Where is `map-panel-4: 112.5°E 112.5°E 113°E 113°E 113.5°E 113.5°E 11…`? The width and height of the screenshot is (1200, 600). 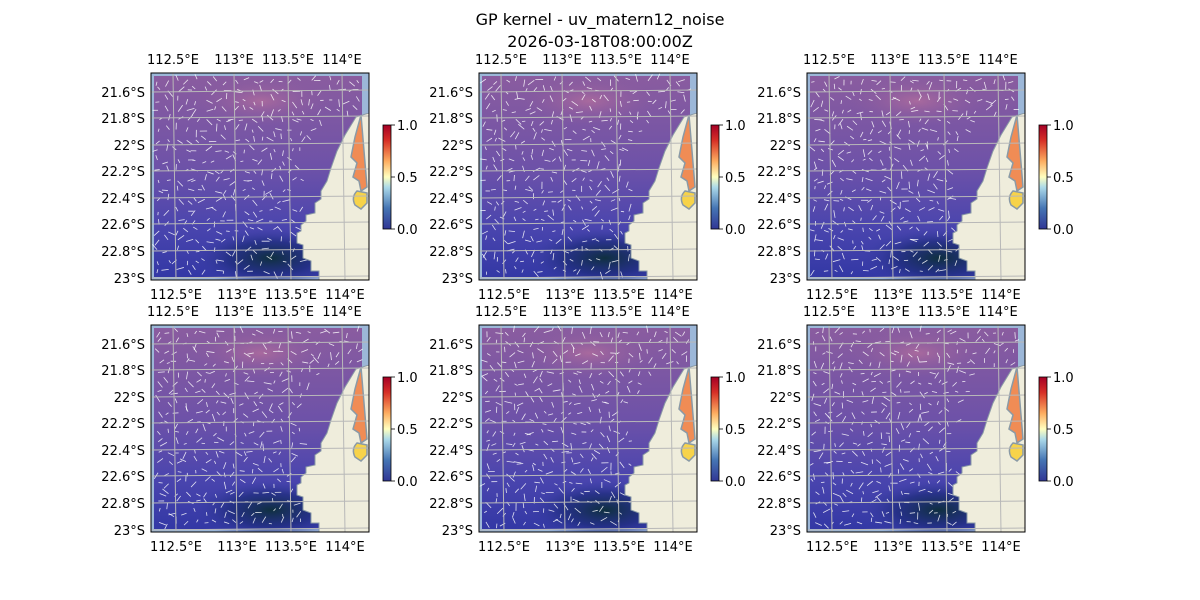 map-panel-4: 112.5°E 112.5°E 113°E 113°E 113.5°E 113.5°E 11… is located at coordinates (259, 430).